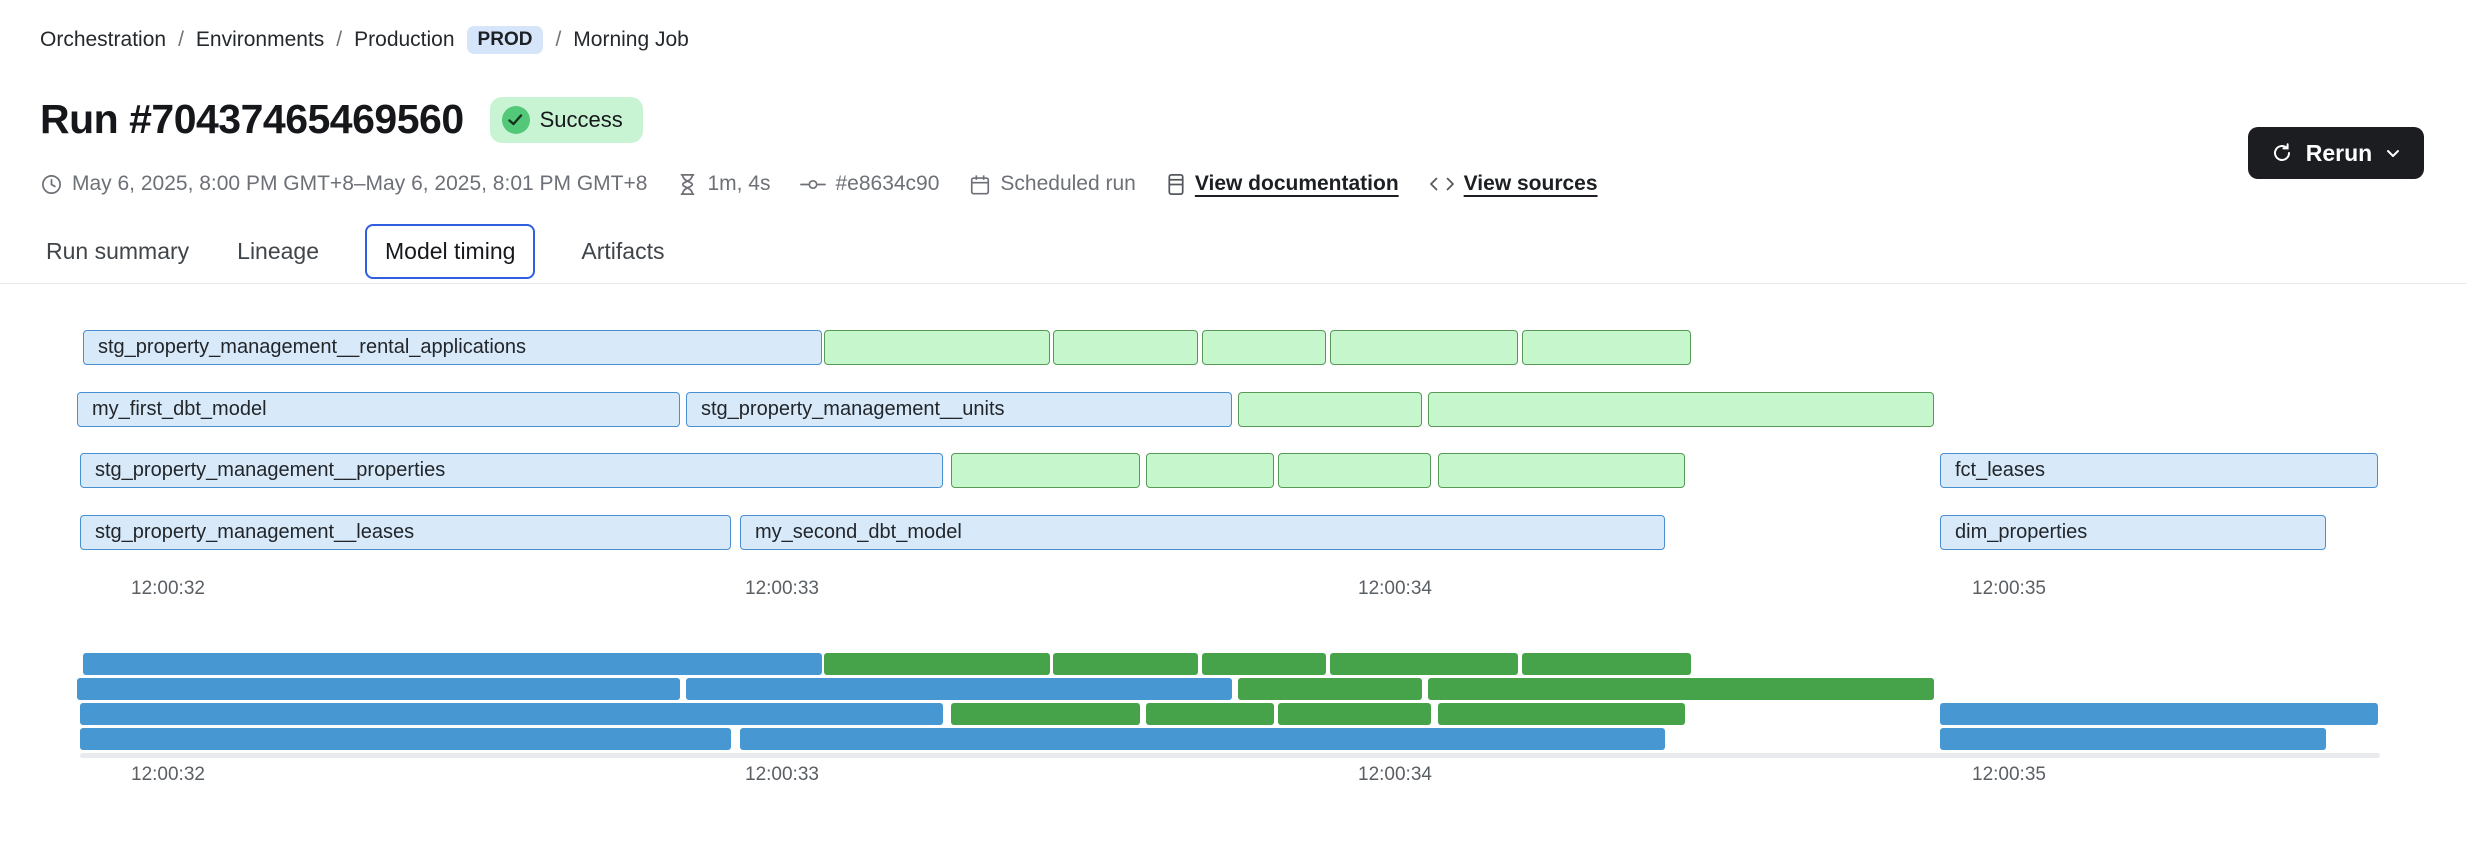 The height and width of the screenshot is (842, 2466). What do you see at coordinates (118, 251) in the screenshot?
I see `tab-run-summary: Run summary` at bounding box center [118, 251].